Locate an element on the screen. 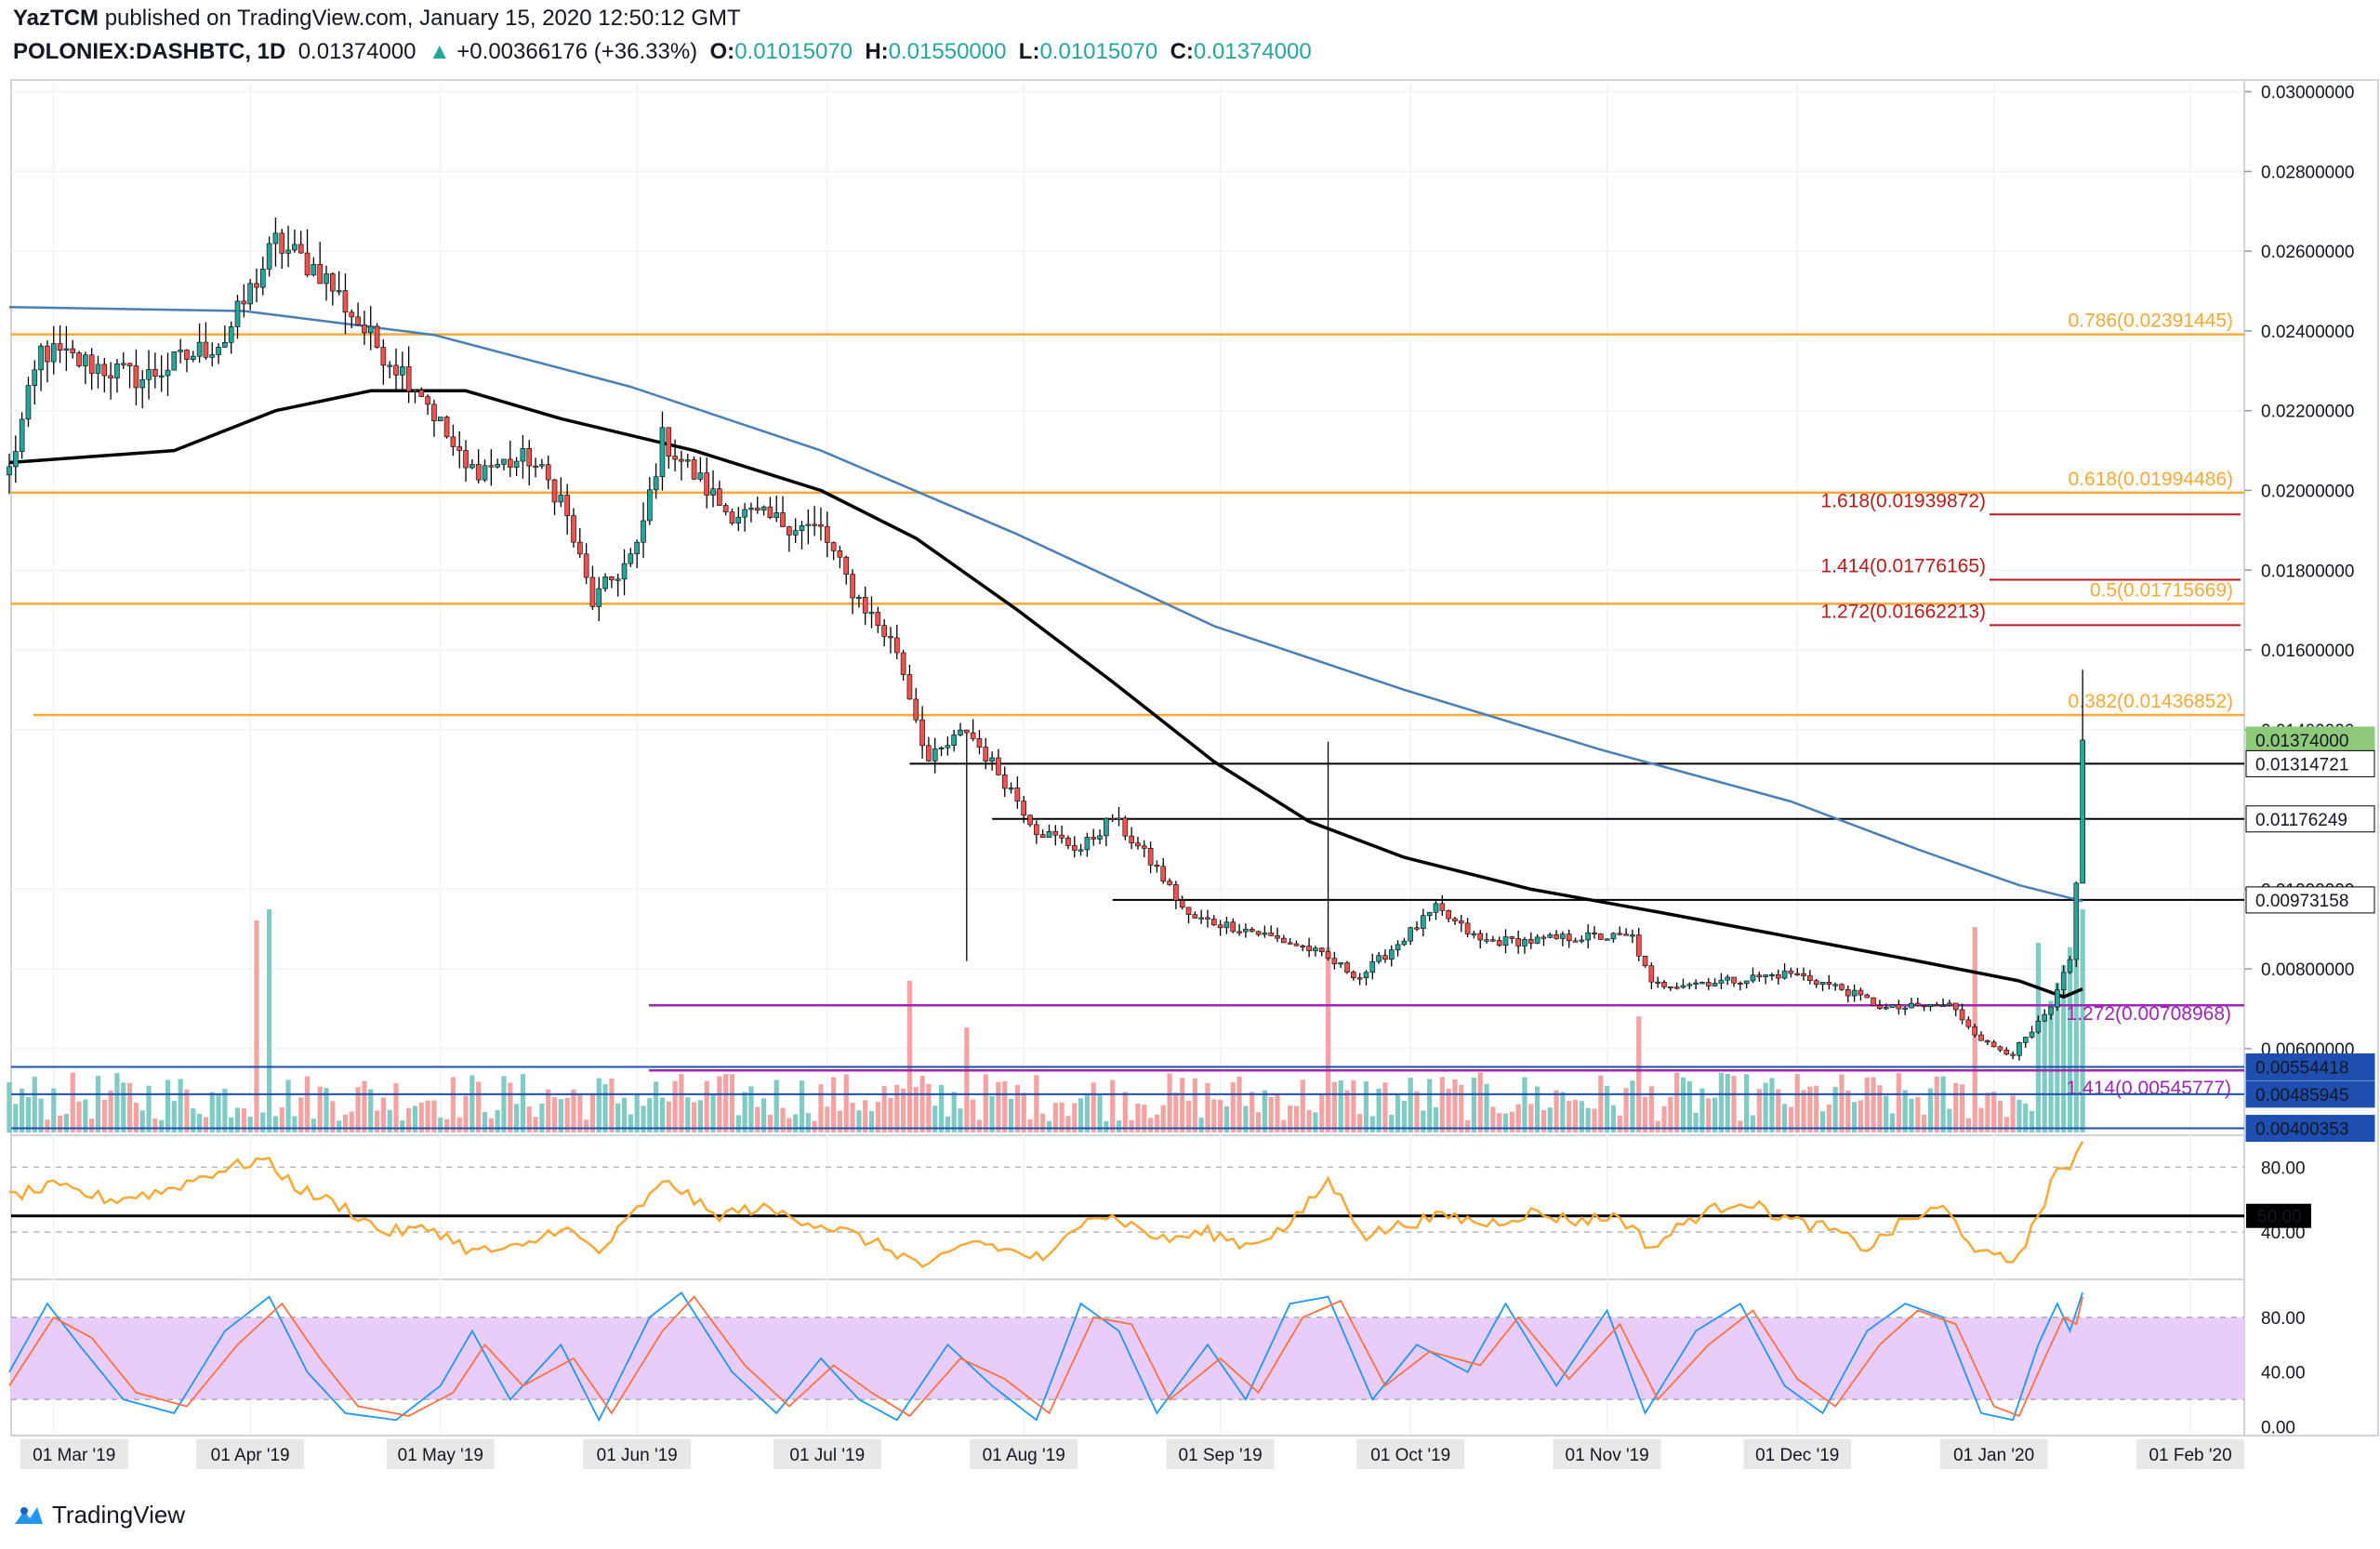  time-tick-label: 01 Jul '19 is located at coordinates (827, 1455).